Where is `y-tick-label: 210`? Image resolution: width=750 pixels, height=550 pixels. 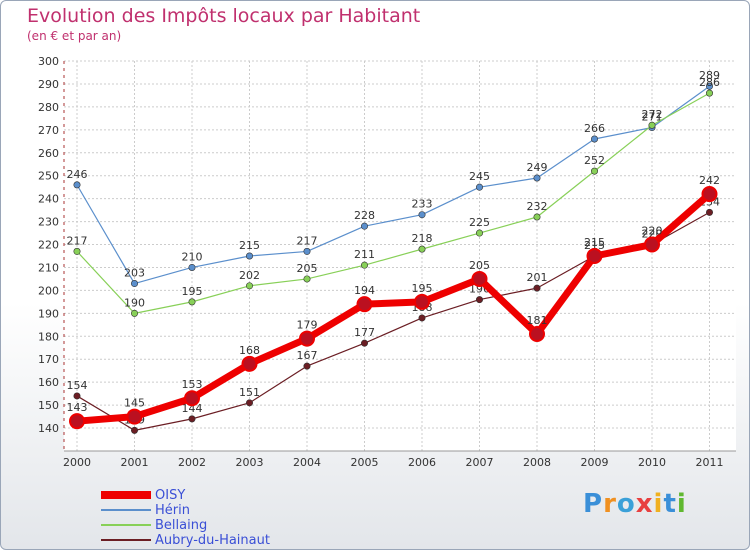
y-tick-label: 210 is located at coordinates (48, 267).